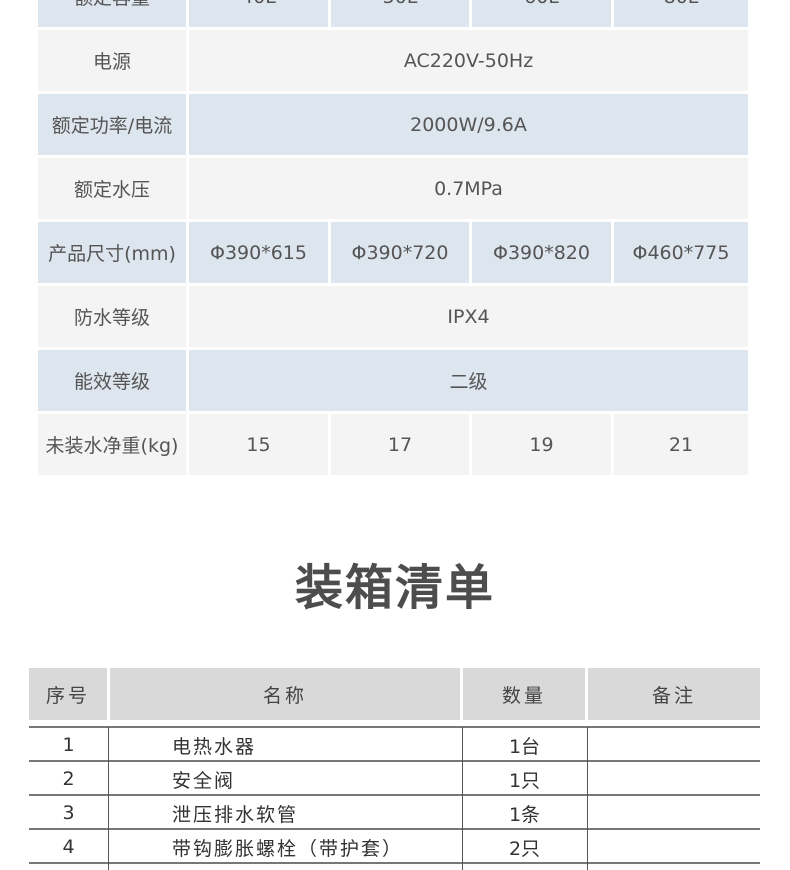 The height and width of the screenshot is (870, 790). I want to click on spec-value: 19, so click(541, 444).